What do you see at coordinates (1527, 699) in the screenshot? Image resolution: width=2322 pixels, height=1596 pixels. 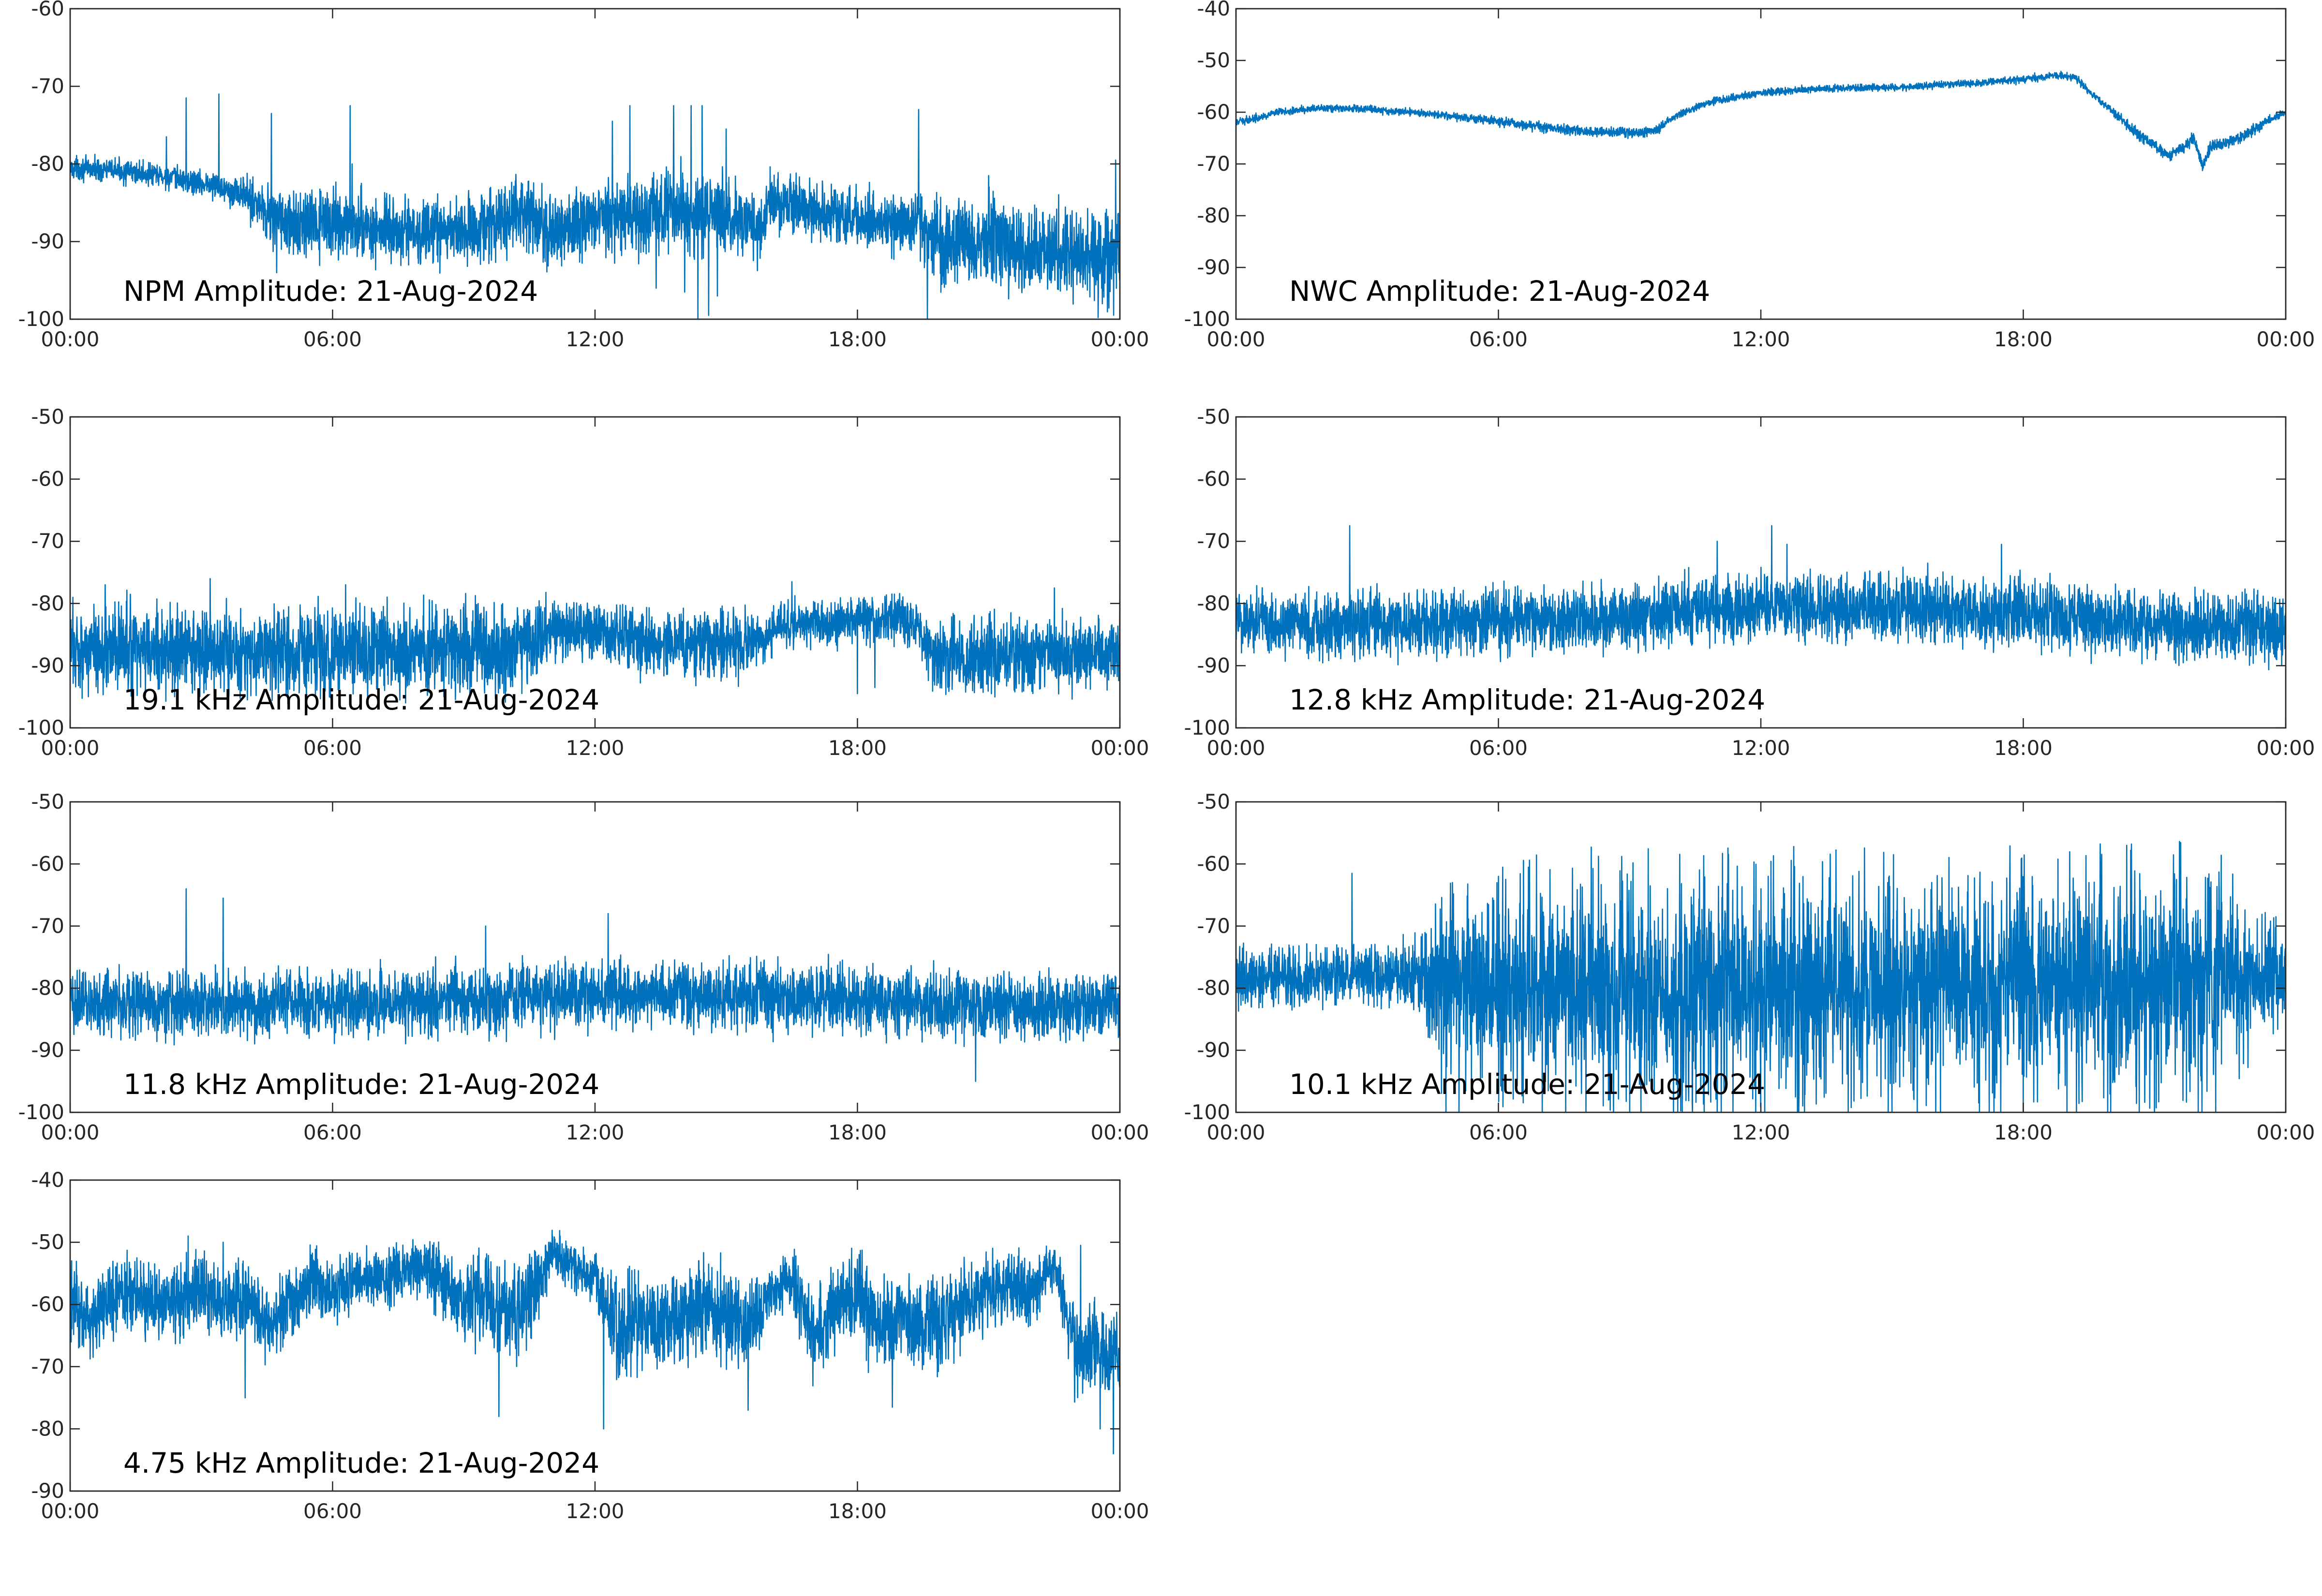 I see `panel-title: 12.8 kHz Amplitude: 21-Aug-2024` at bounding box center [1527, 699].